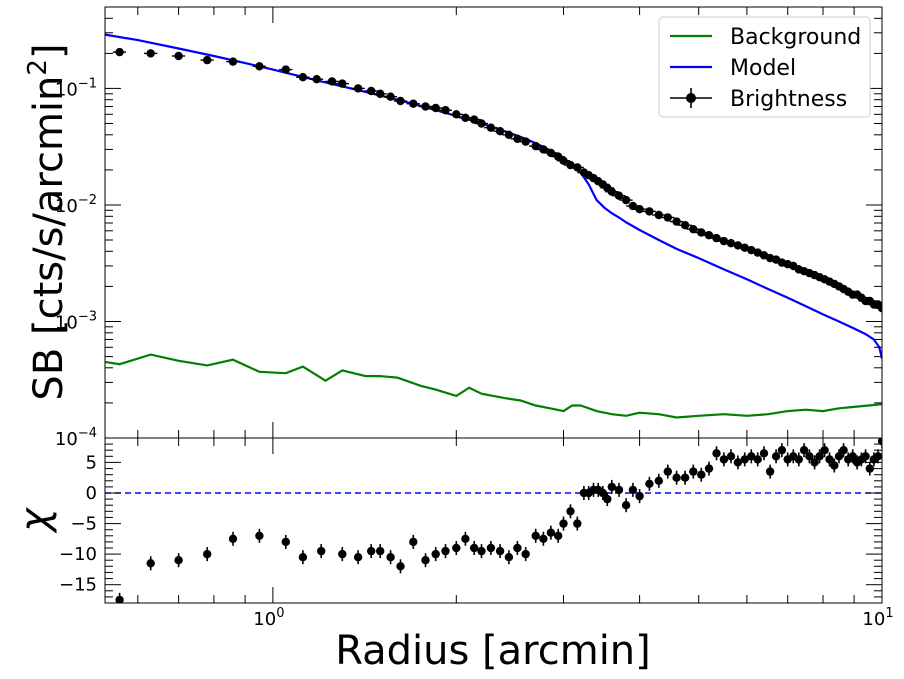  What do you see at coordinates (493, 651) in the screenshot?
I see `x-axis-label: Radius [arcmin]` at bounding box center [493, 651].